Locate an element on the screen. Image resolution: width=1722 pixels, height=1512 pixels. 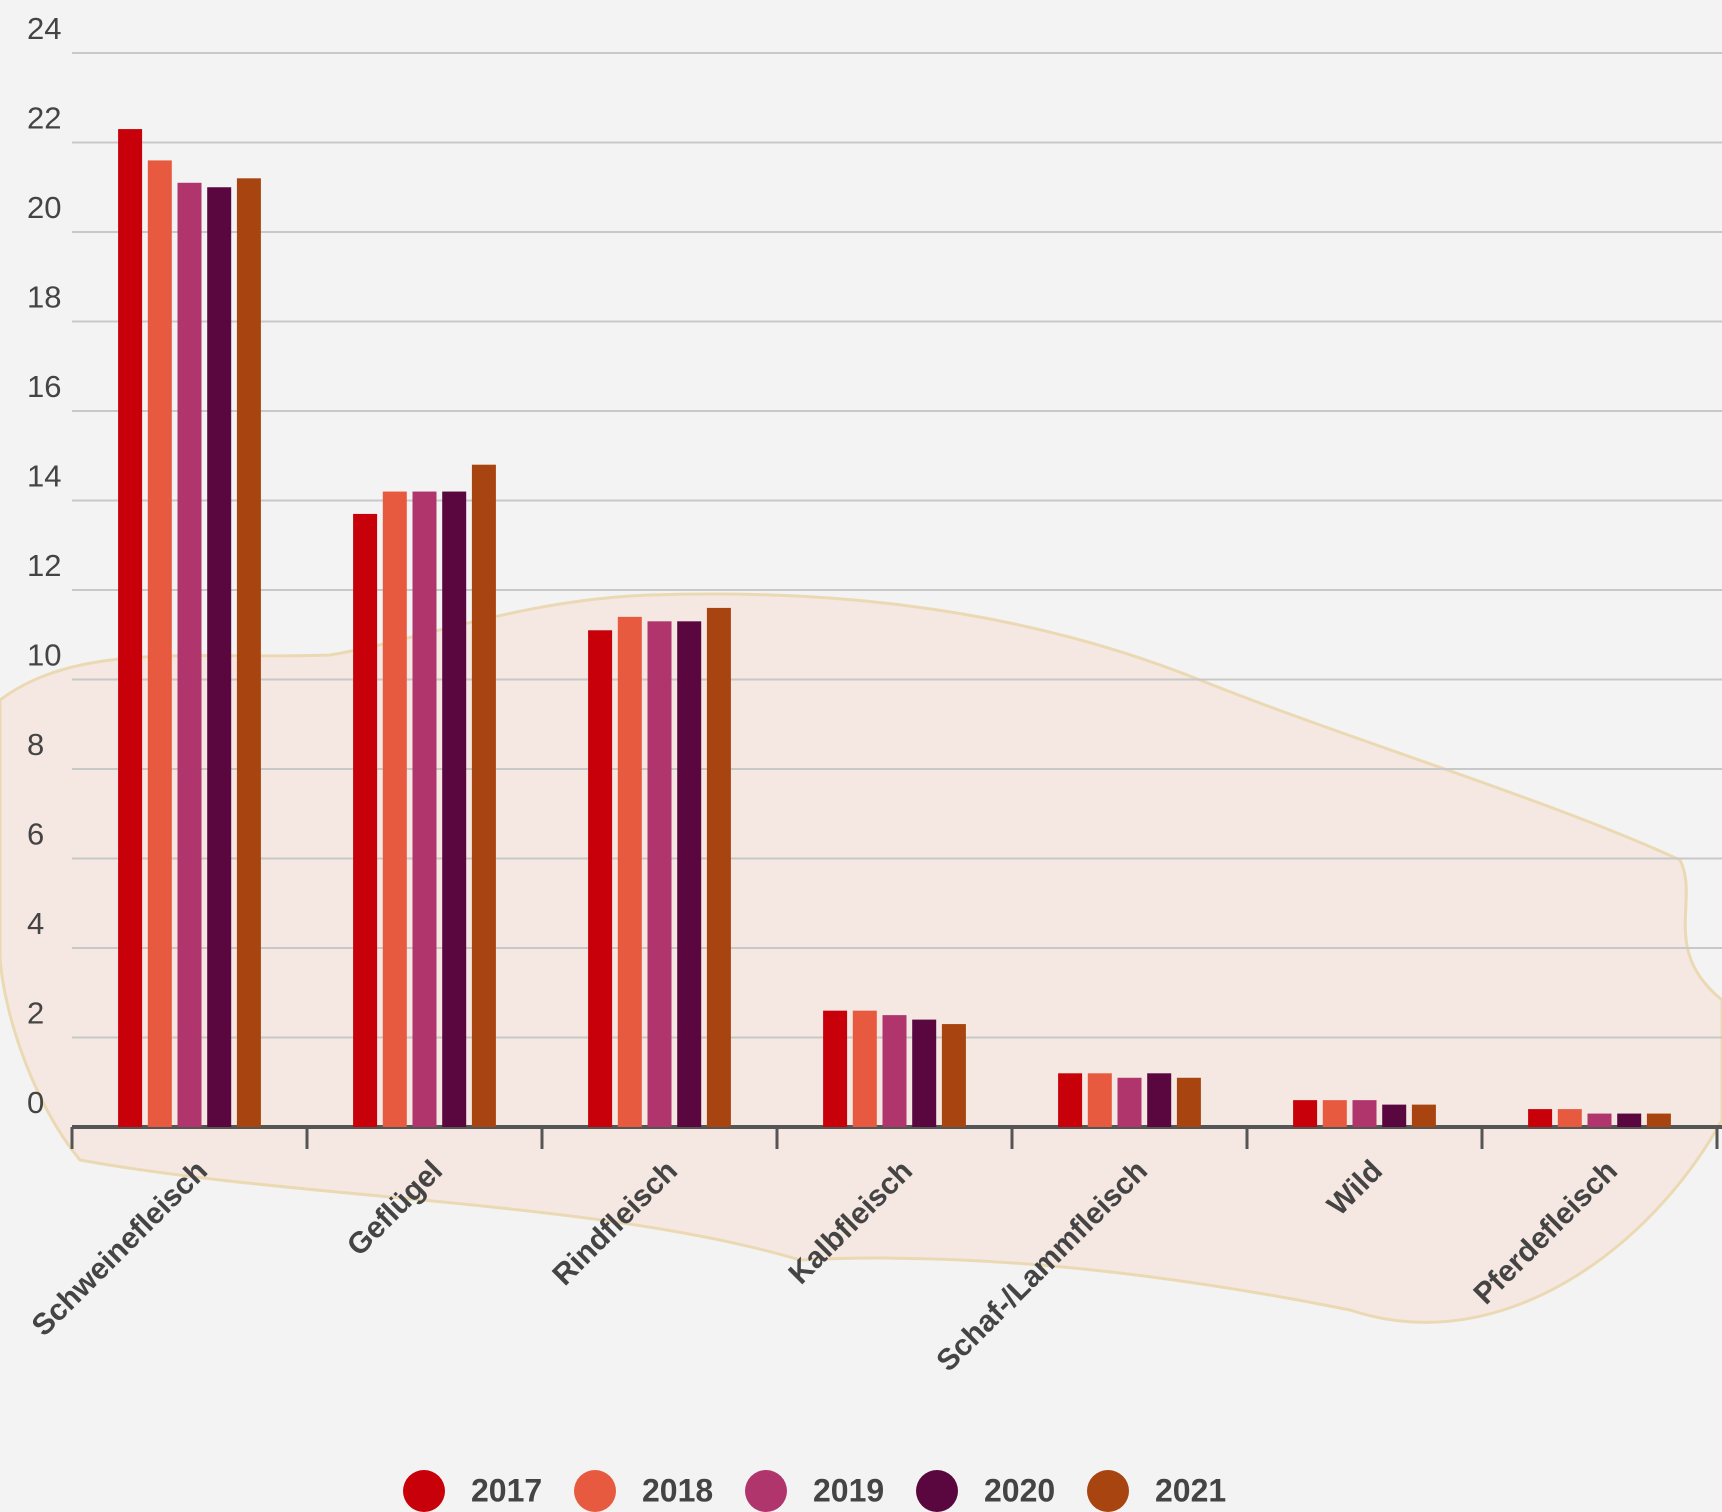
legend-label: 2019 is located at coordinates (848, 1490).